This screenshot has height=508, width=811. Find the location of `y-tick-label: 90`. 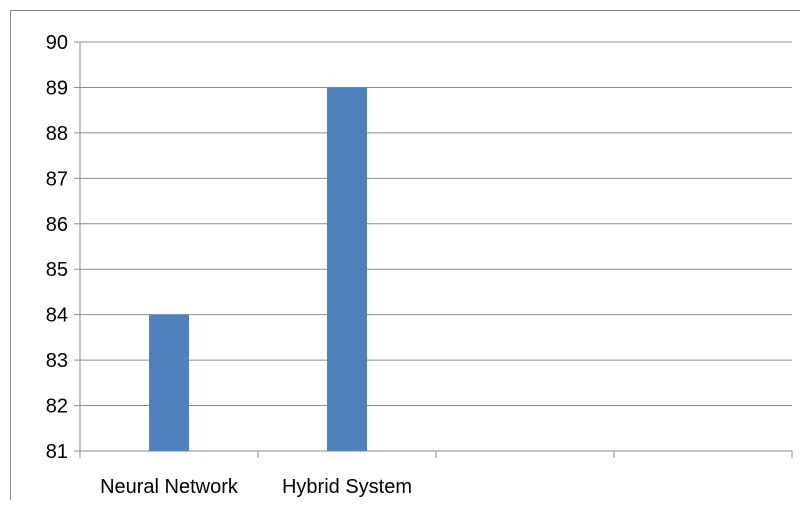

y-tick-label: 90 is located at coordinates (57, 43).